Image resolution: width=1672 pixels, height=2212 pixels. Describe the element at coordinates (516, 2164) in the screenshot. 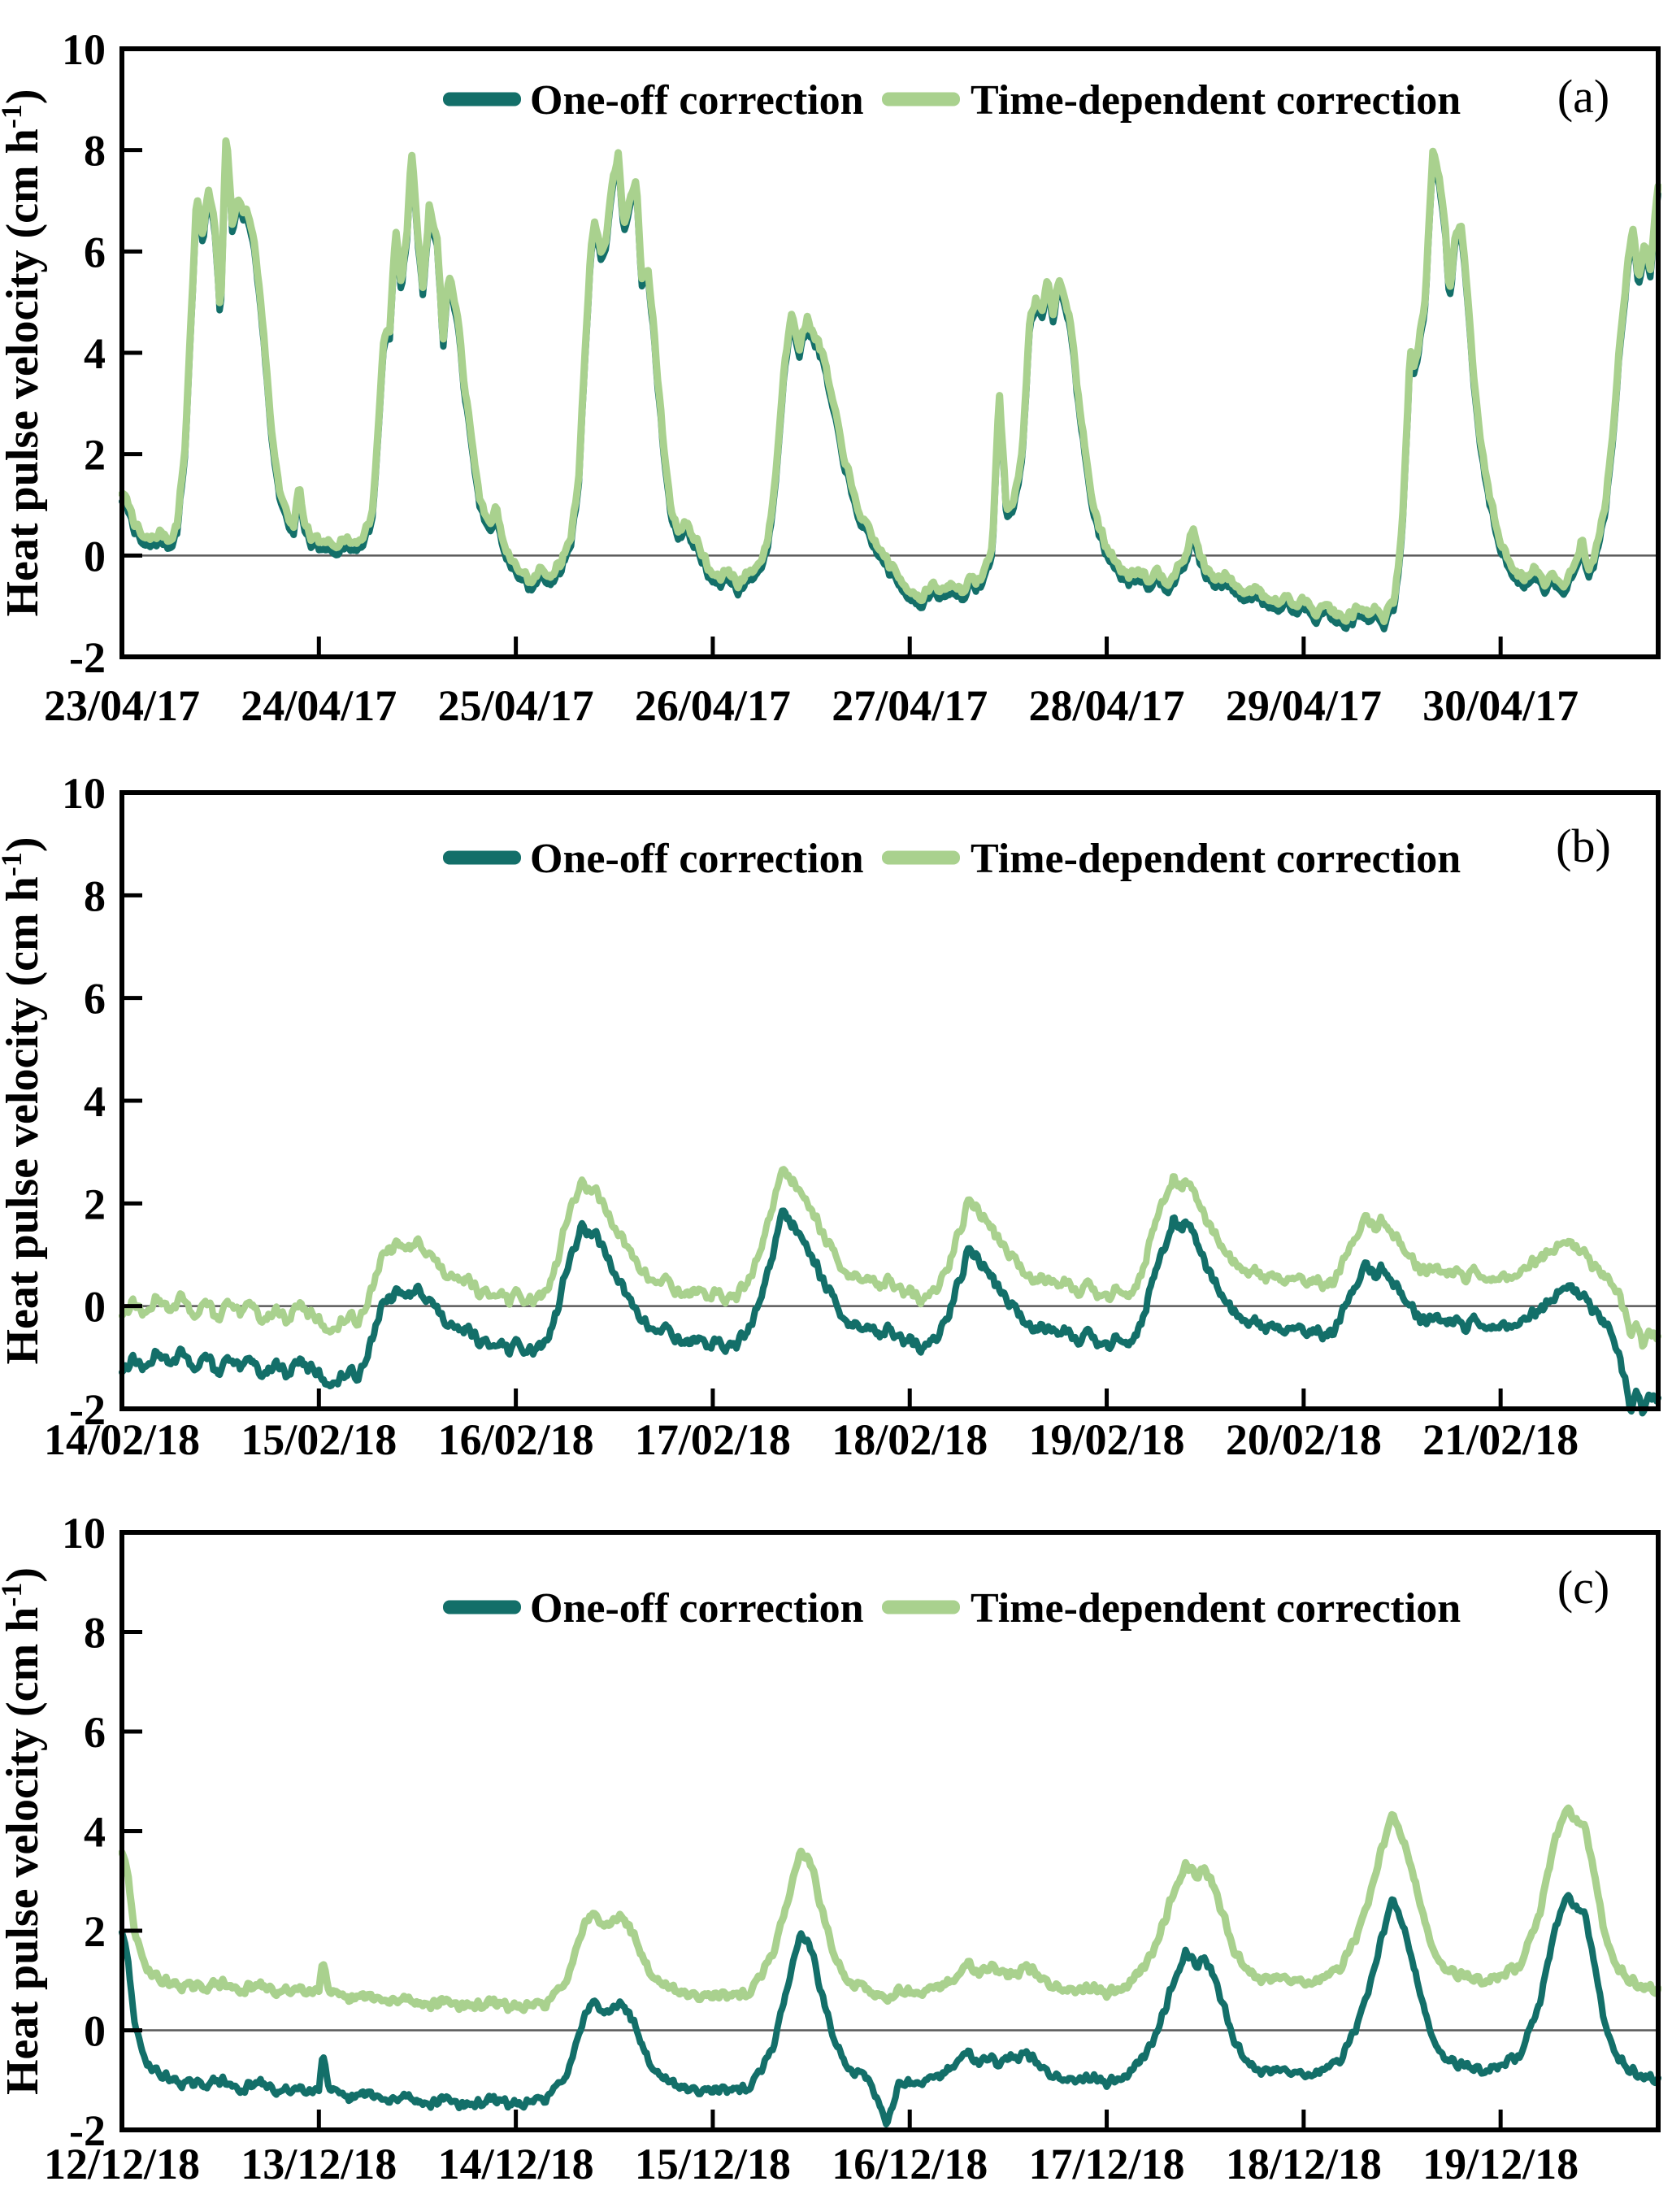

I see `x-tick-label: 14/12/18` at that location.